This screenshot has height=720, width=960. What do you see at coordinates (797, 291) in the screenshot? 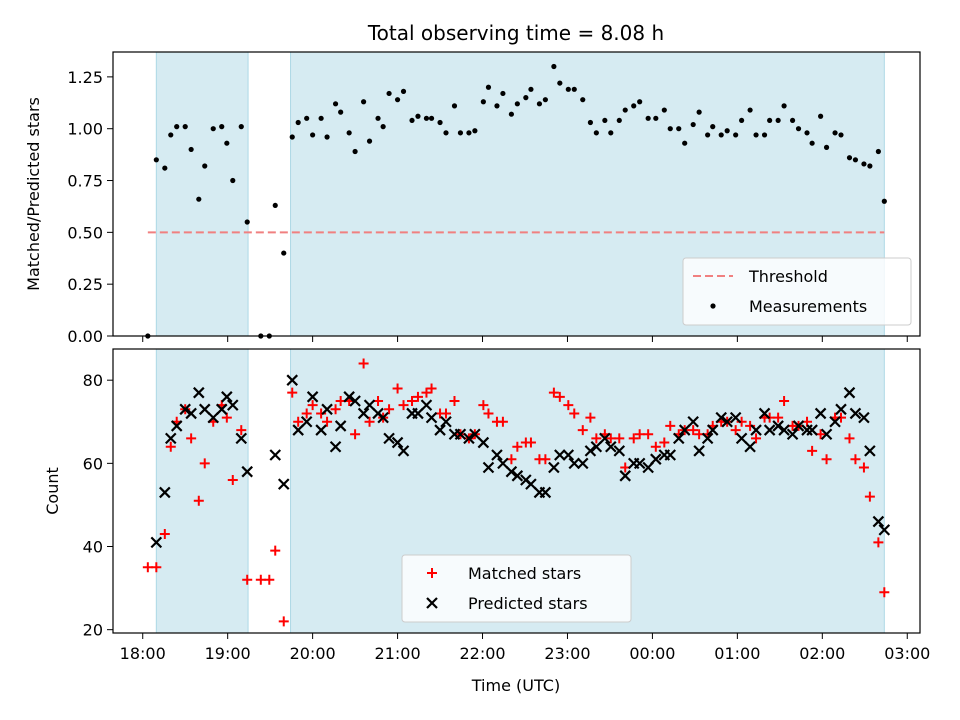
I see `legend-box` at bounding box center [797, 291].